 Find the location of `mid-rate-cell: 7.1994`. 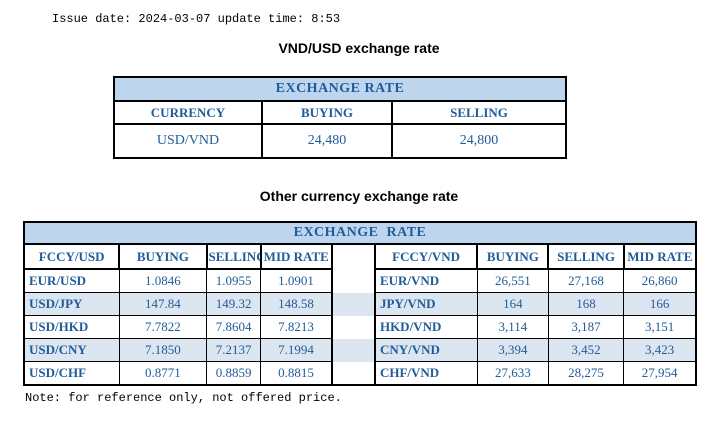

mid-rate-cell: 7.1994 is located at coordinates (296, 350).